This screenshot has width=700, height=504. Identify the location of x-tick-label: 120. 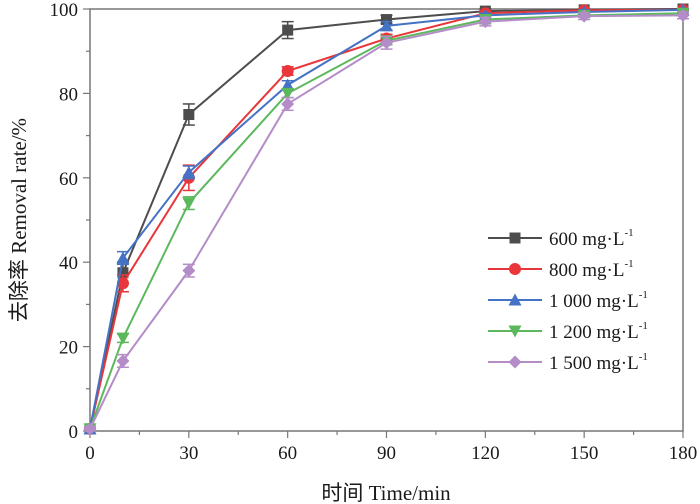
(485, 453).